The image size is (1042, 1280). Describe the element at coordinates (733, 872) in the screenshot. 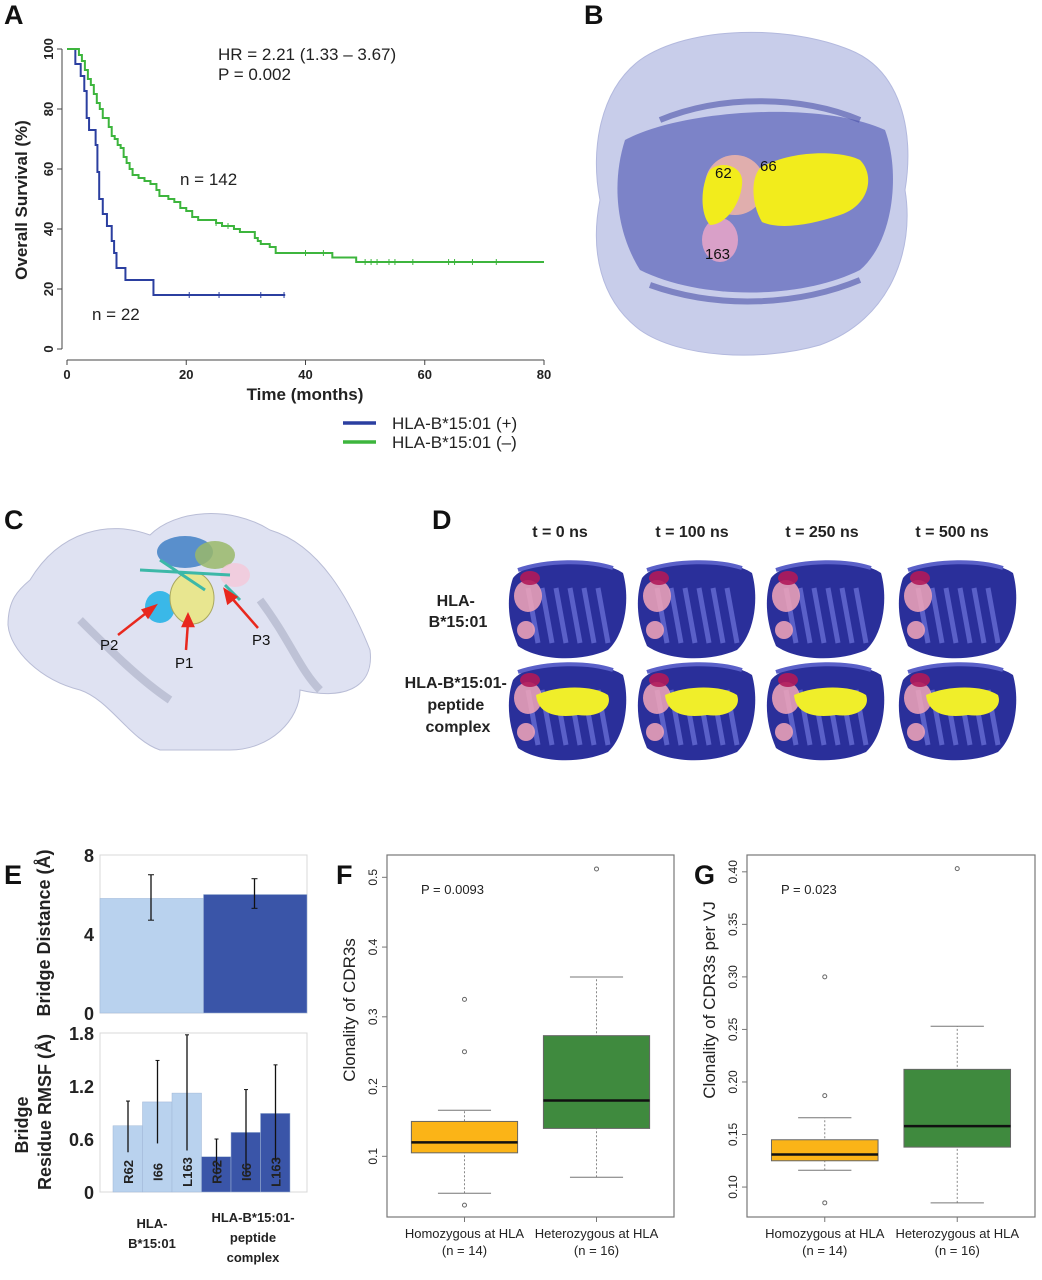

I see `y-tick-label: 0.40` at that location.